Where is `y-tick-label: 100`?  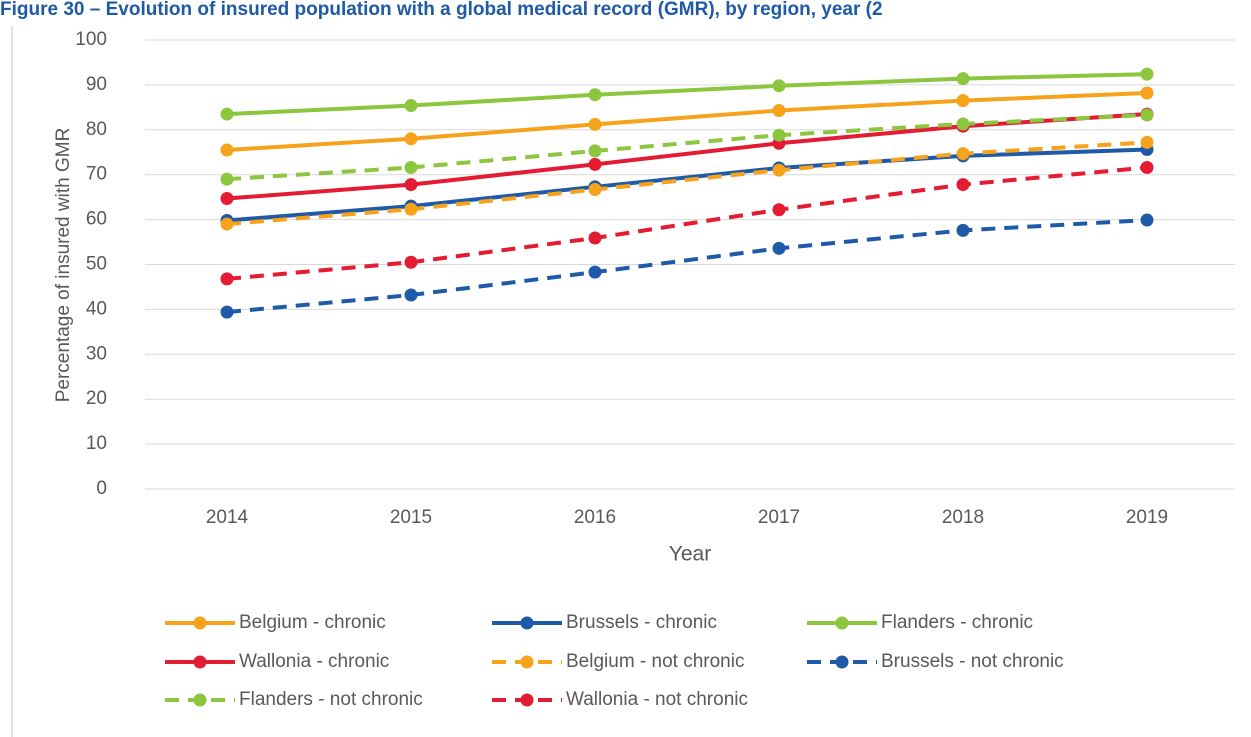
y-tick-label: 100 is located at coordinates (91, 39).